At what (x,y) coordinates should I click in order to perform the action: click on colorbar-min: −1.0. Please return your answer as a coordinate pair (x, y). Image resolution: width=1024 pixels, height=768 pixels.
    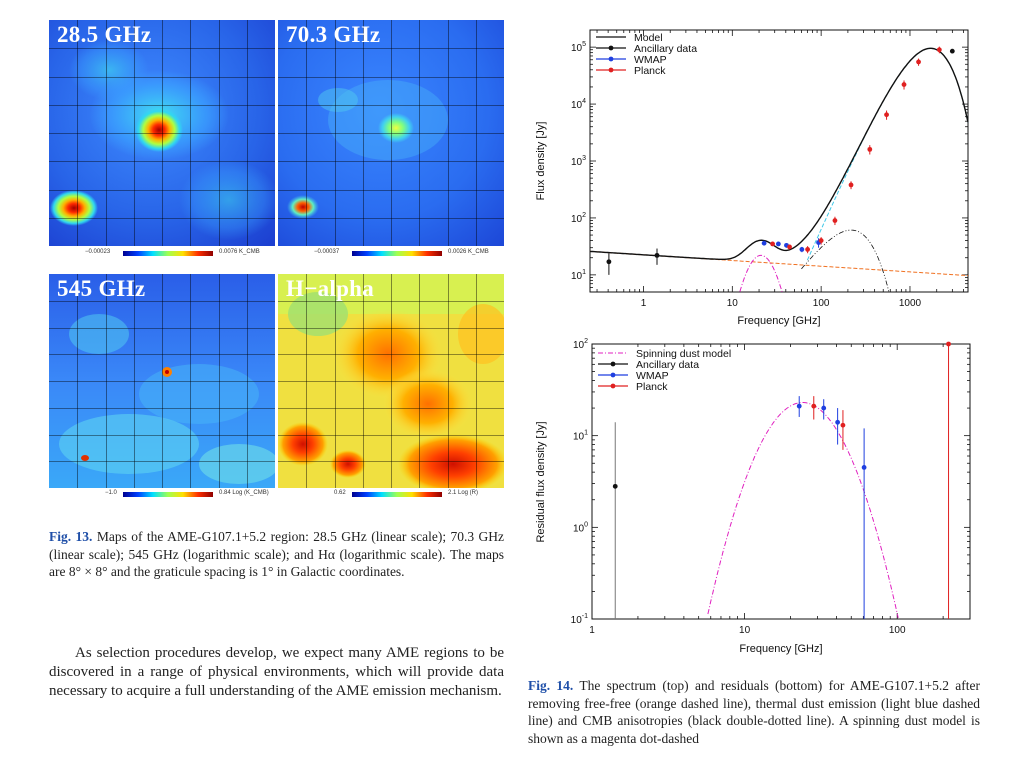
    Looking at the image, I should click on (111, 493).